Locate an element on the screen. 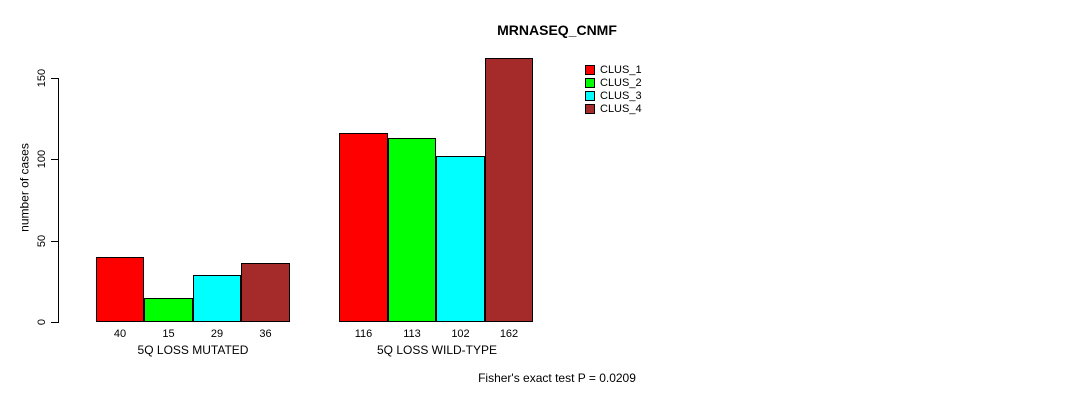  bar-value-label: 113 is located at coordinates (412, 334).